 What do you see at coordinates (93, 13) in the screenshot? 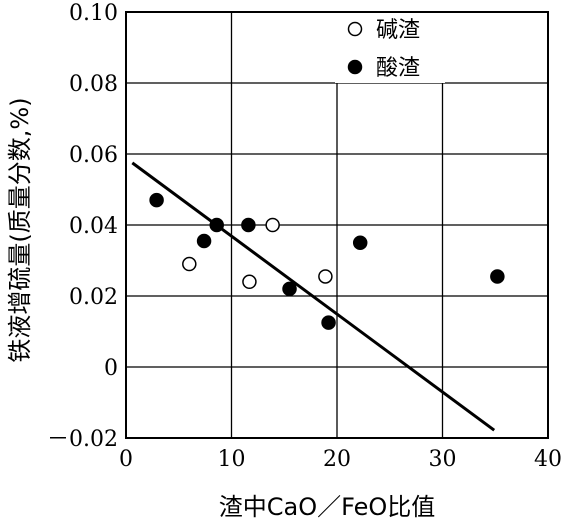
I see `y-tick-label: 0.10` at bounding box center [93, 13].